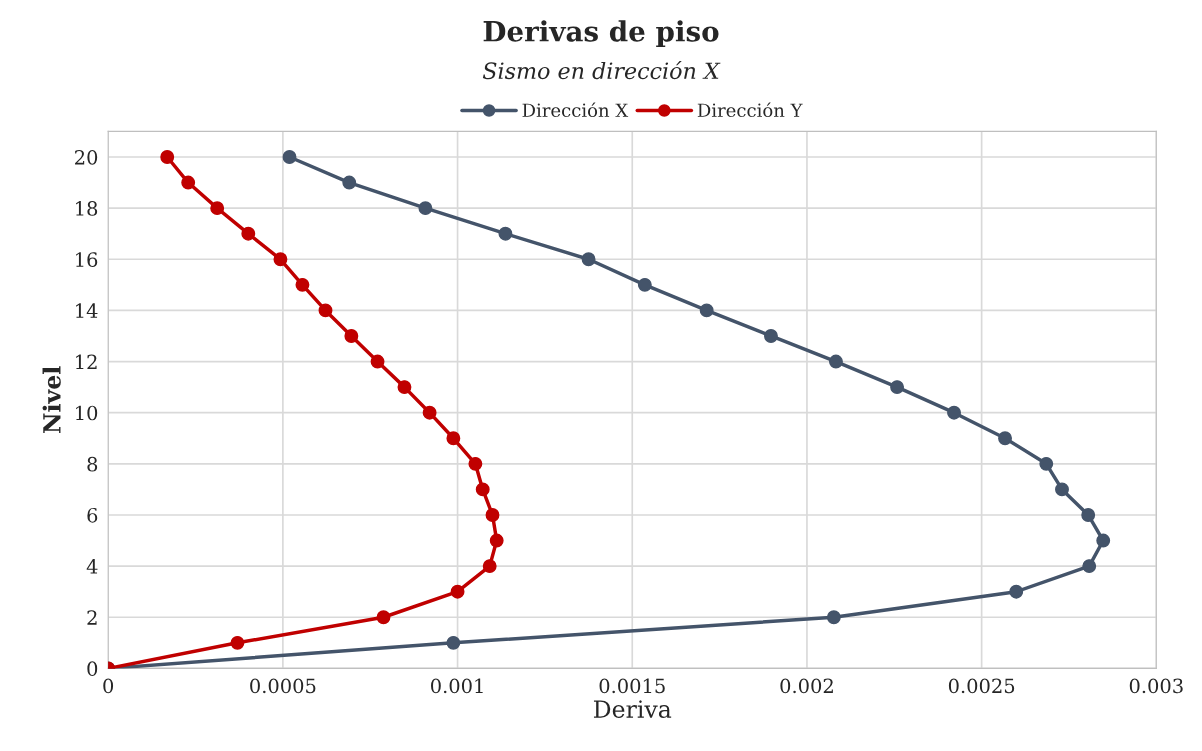 The height and width of the screenshot is (751, 1202). What do you see at coordinates (750, 110) in the screenshot?
I see `legend-label: Dirección Y` at bounding box center [750, 110].